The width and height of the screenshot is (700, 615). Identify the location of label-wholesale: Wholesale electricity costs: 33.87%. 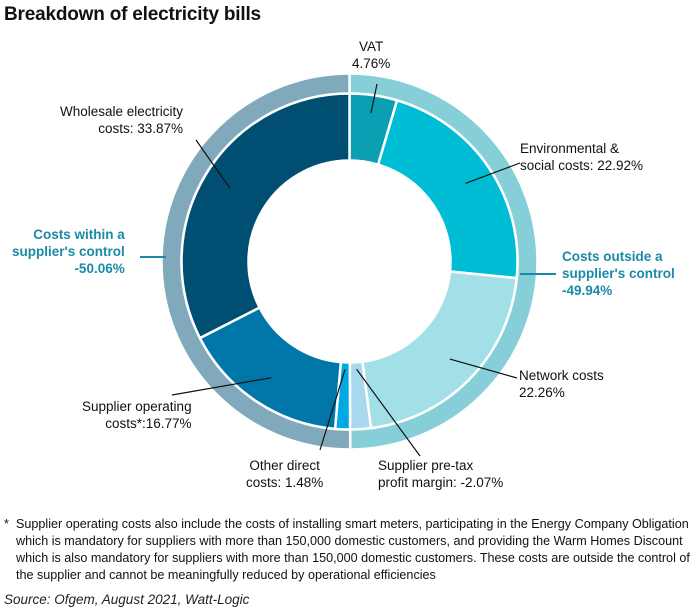
(122, 120).